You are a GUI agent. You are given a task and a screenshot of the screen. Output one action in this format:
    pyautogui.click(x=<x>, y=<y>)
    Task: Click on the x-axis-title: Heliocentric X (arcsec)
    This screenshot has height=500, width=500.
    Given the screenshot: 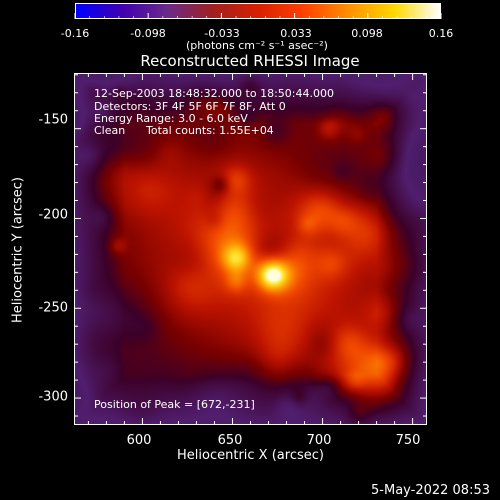 What is the action you would take?
    pyautogui.click(x=250, y=455)
    